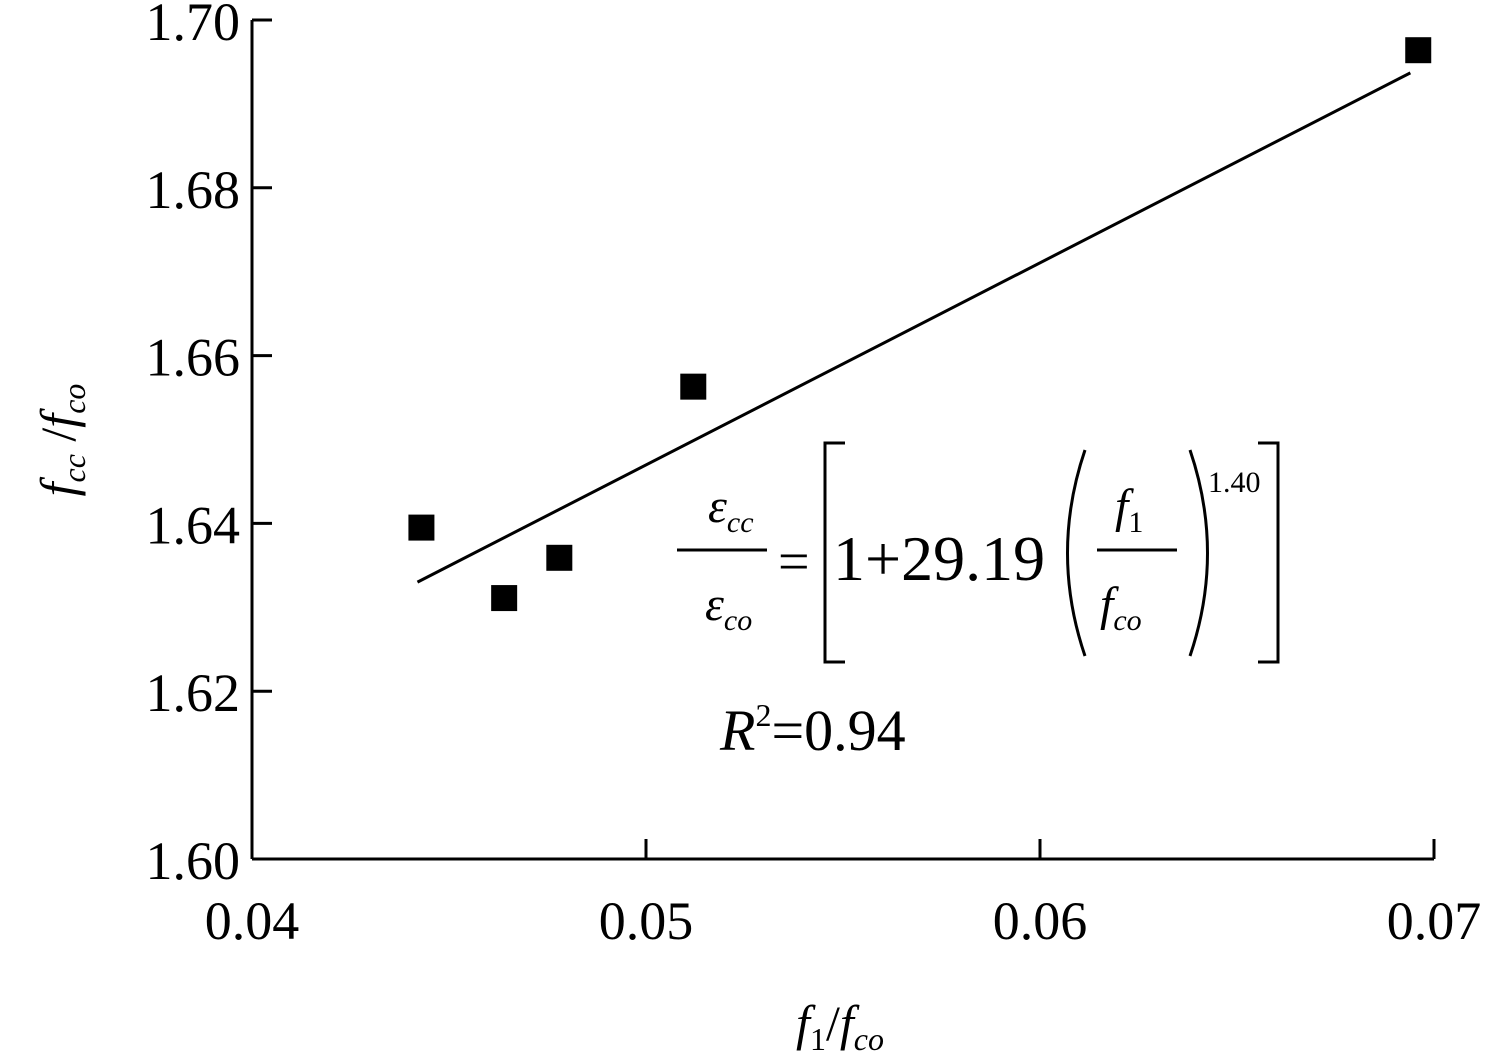 The width and height of the screenshot is (1503, 1052). What do you see at coordinates (252, 921) in the screenshot?
I see `x-tick-label: 0.04` at bounding box center [252, 921].